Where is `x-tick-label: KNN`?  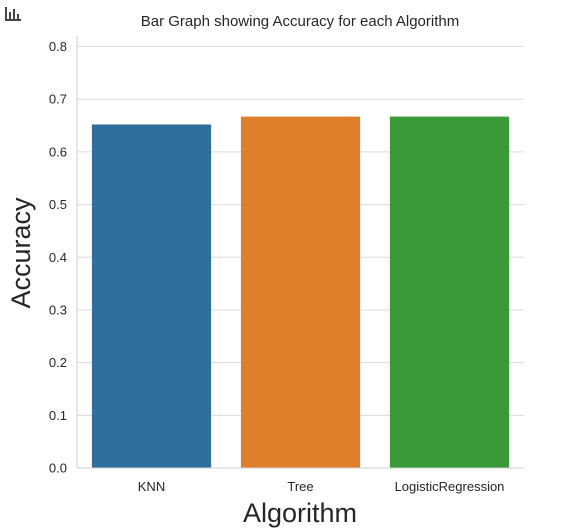
x-tick-label: KNN is located at coordinates (151, 486).